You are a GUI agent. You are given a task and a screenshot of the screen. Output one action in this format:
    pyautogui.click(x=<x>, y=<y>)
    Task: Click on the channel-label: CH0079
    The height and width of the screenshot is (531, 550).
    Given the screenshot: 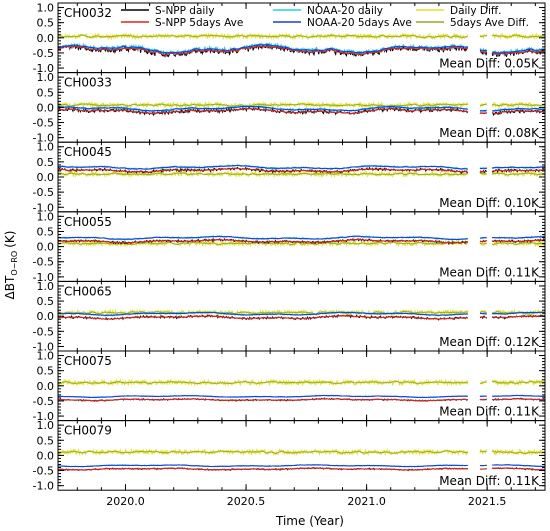 What is the action you would take?
    pyautogui.click(x=88, y=431)
    